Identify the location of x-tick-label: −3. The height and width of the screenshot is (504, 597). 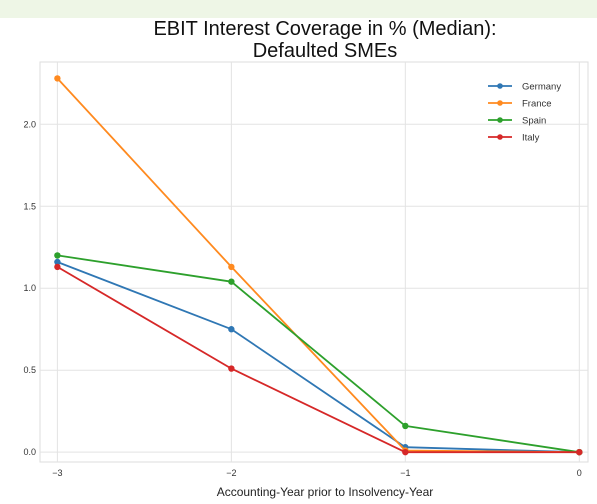
(57, 473).